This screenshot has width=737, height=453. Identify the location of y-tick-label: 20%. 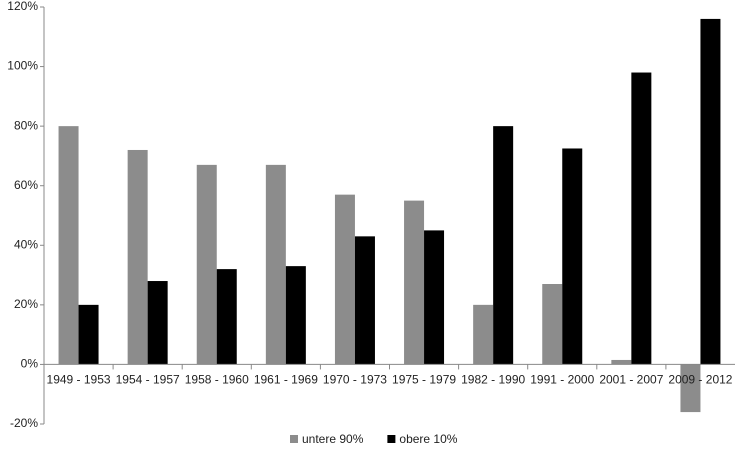
(26, 304).